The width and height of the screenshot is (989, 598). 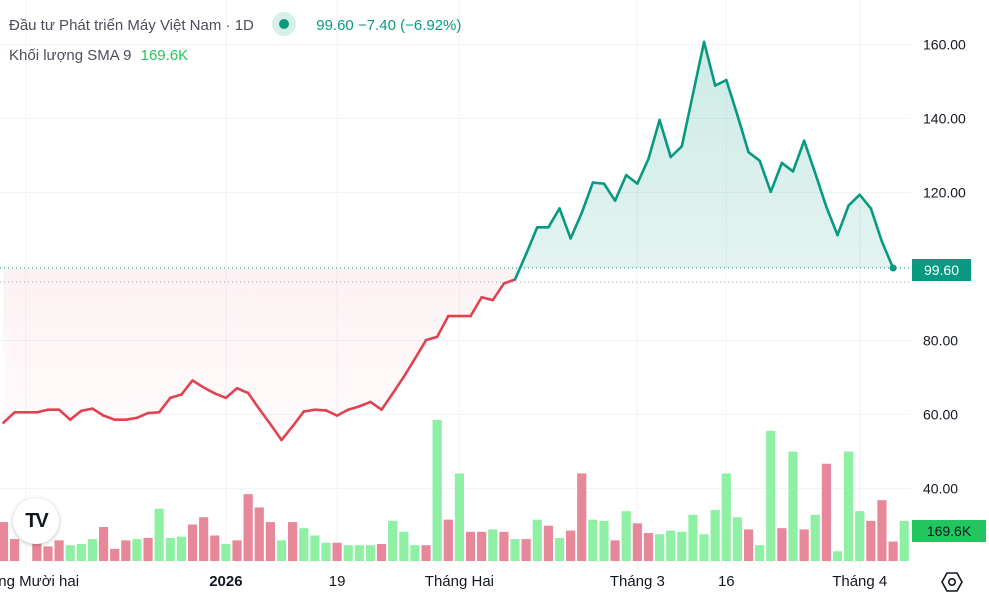 What do you see at coordinates (337, 581) in the screenshot?
I see `time-tick-label: 19` at bounding box center [337, 581].